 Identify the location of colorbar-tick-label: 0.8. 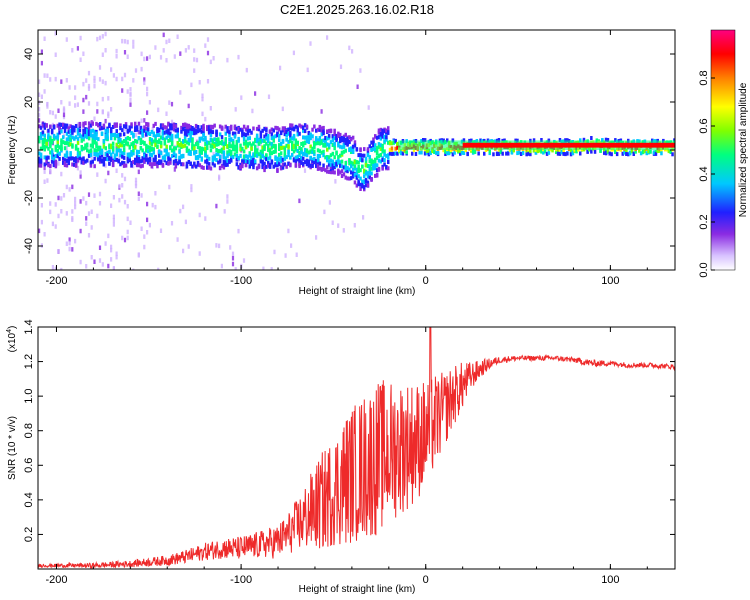
(704, 77).